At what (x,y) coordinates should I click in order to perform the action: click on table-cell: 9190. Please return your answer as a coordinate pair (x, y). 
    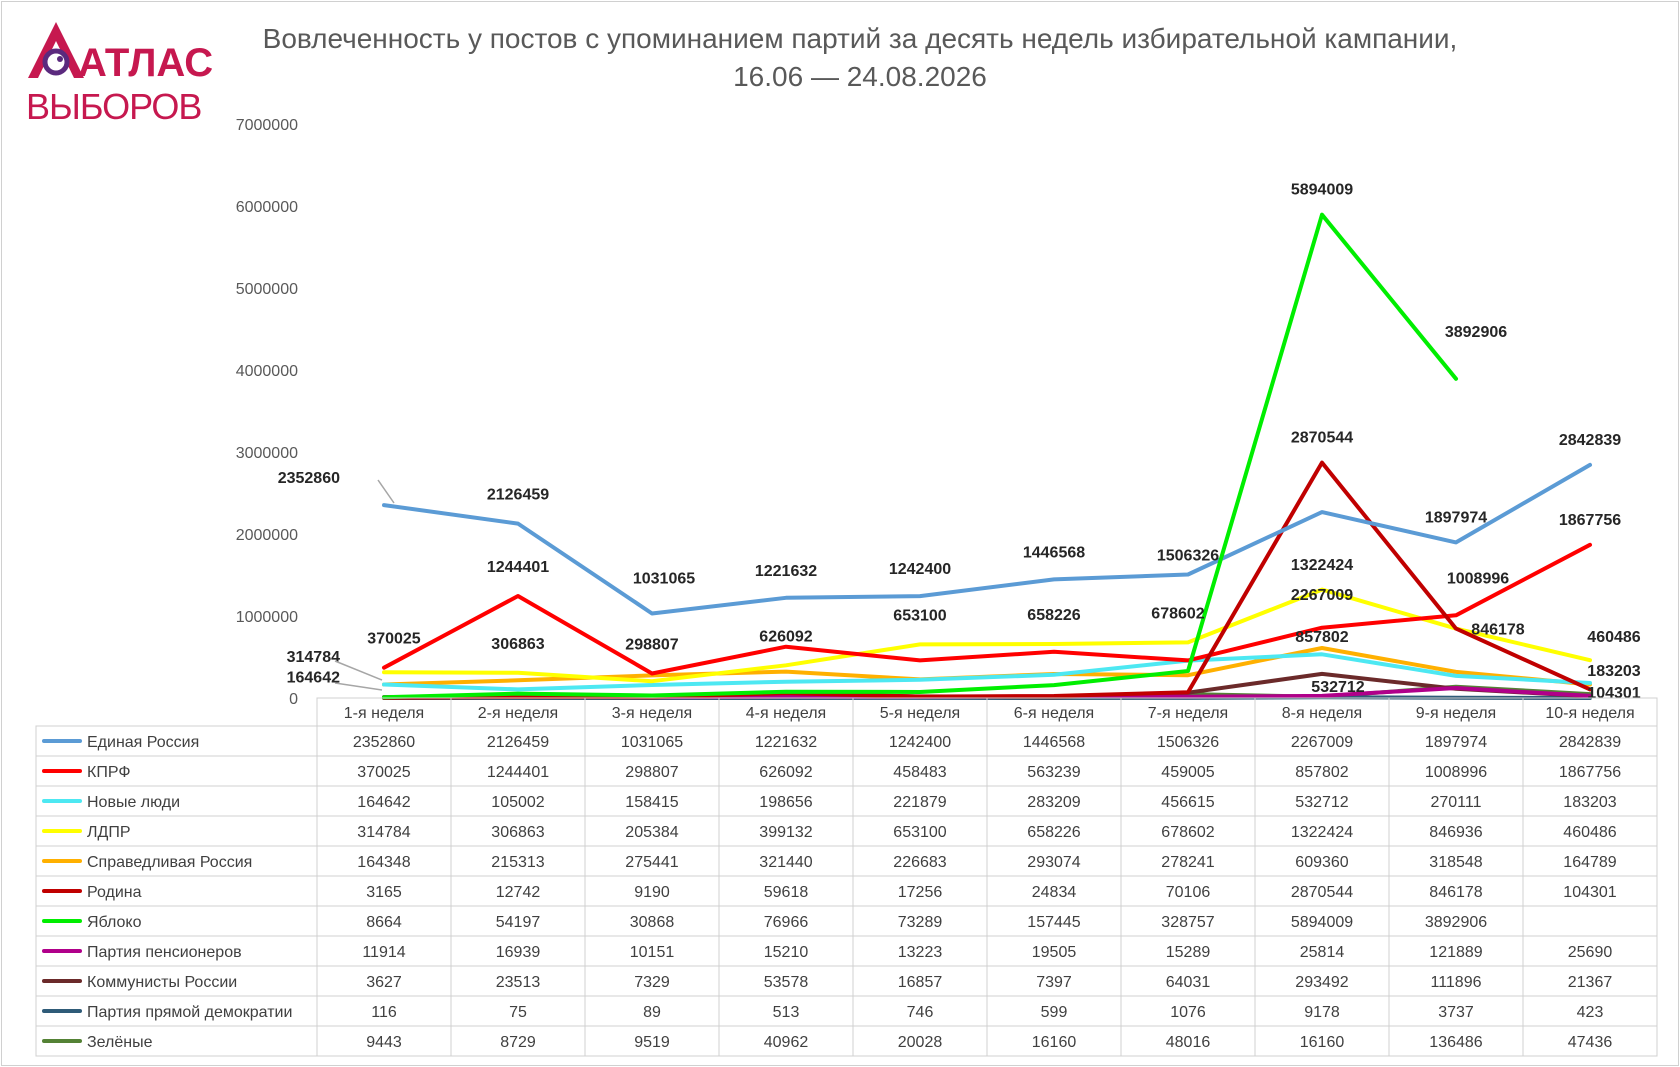
    Looking at the image, I should click on (652, 892).